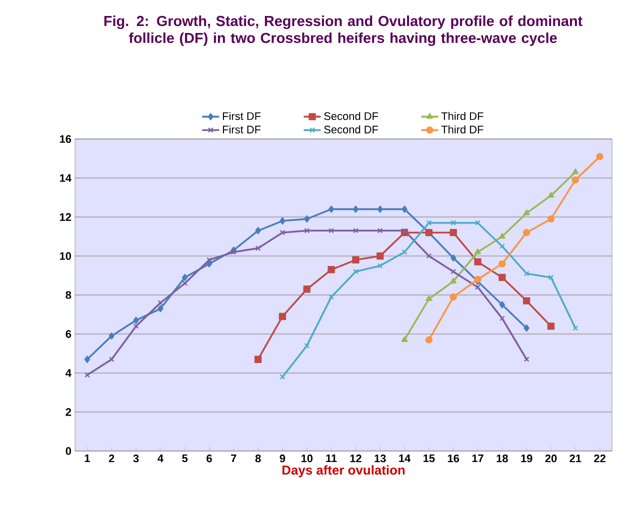 This screenshot has height=512, width=626. What do you see at coordinates (69, 412) in the screenshot?
I see `y-tick-label: 2` at bounding box center [69, 412].